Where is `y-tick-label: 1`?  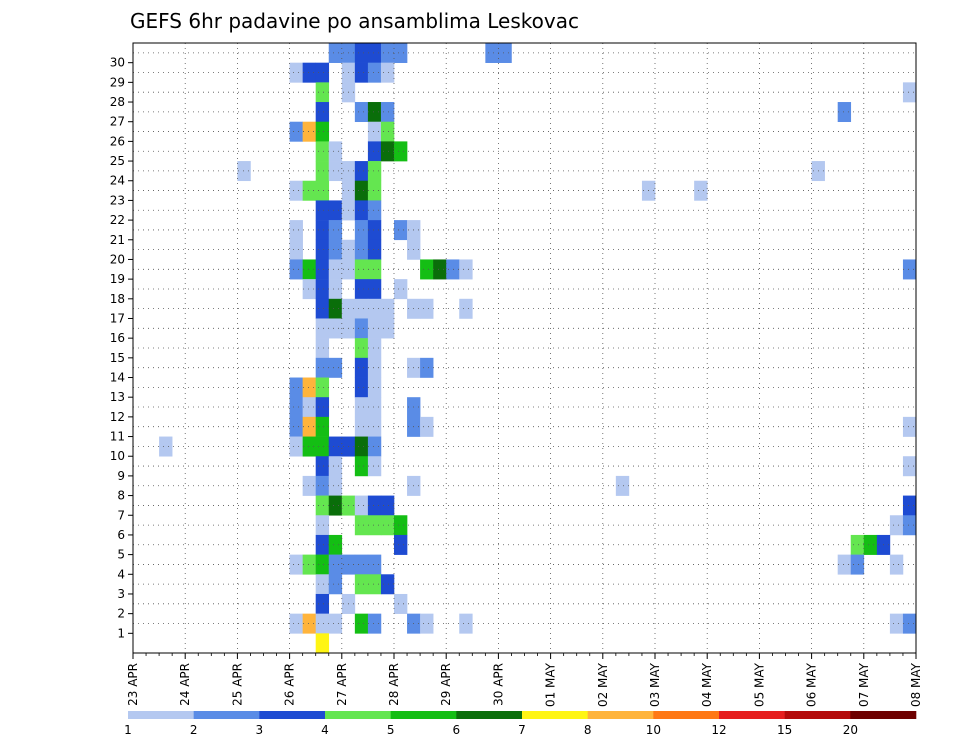 y-tick-label: 1 is located at coordinates (121, 633).